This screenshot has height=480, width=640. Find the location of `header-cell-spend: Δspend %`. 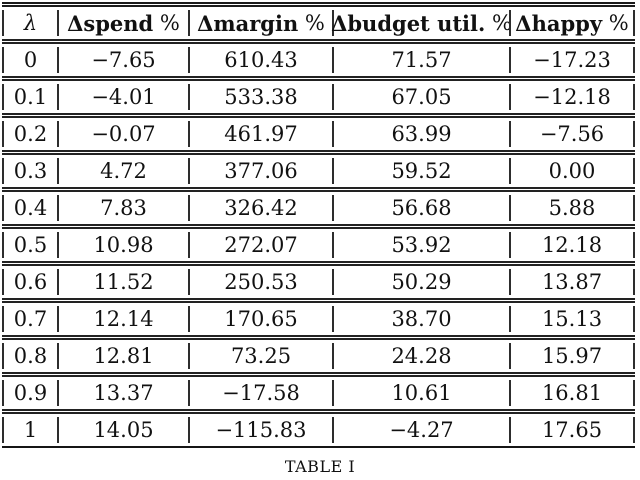

header-cell-spend: Δspend % is located at coordinates (122, 23).